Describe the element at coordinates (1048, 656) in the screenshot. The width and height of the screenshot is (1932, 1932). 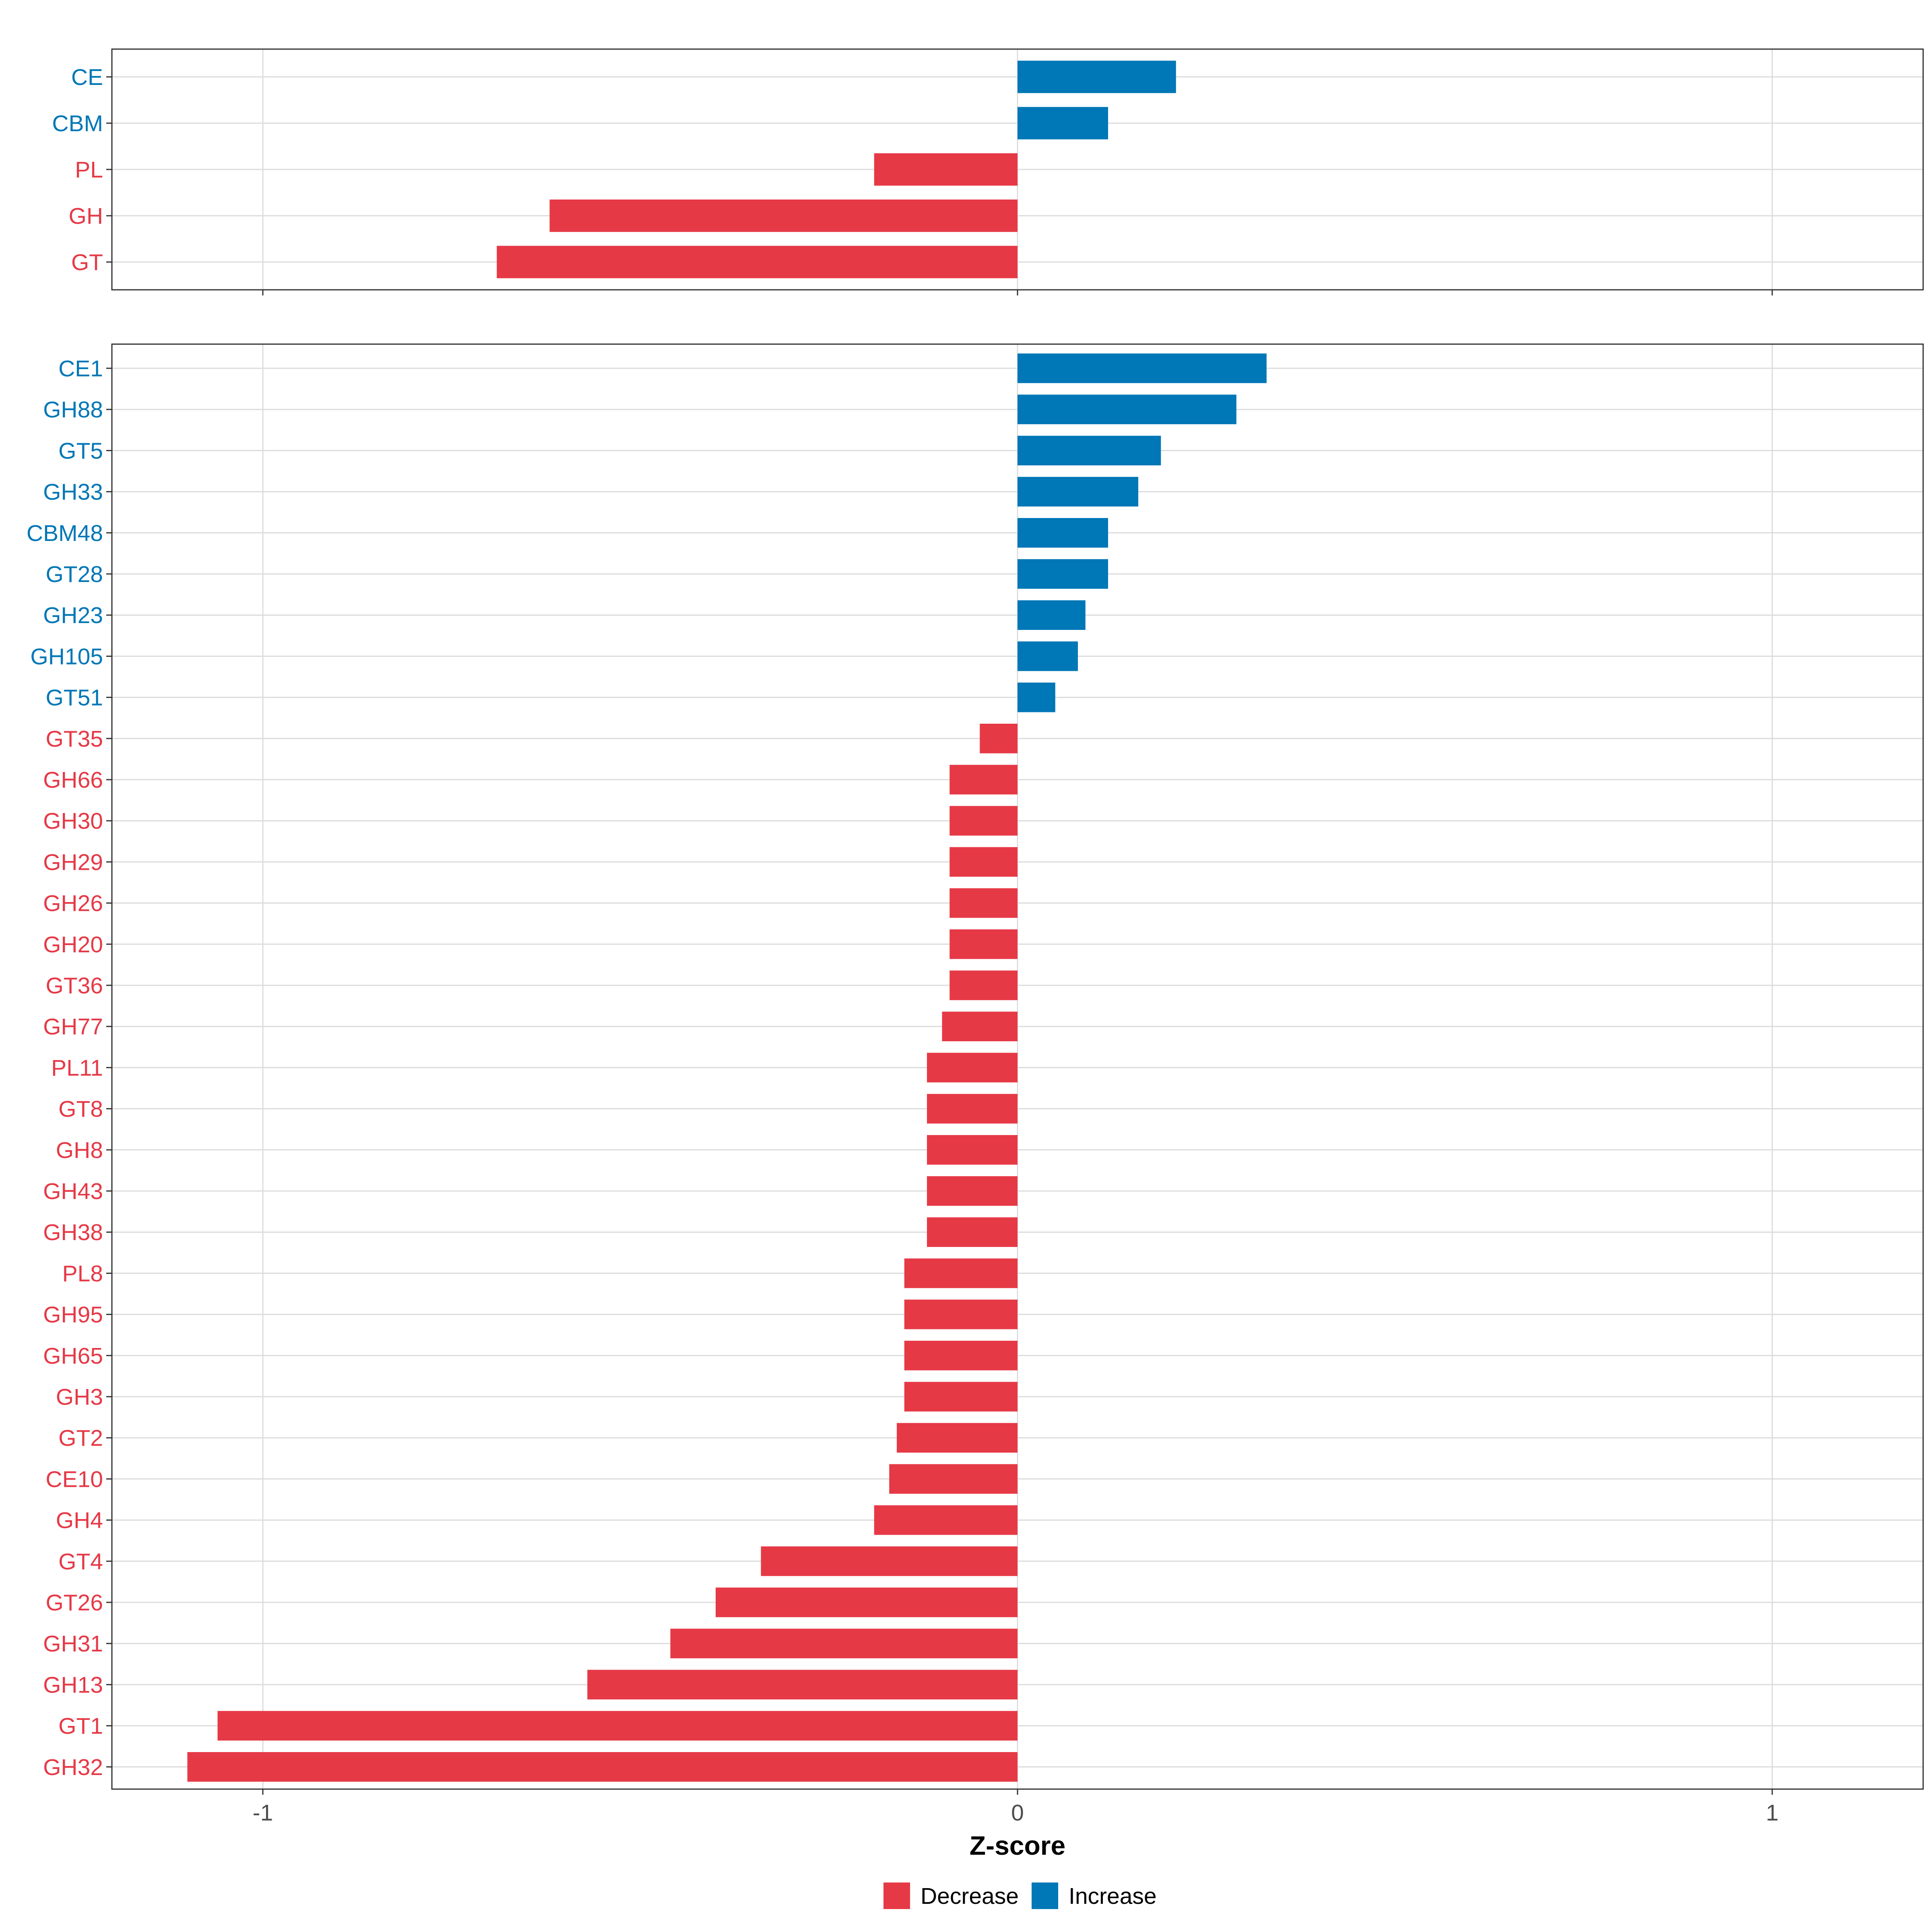
I see `bar-gh105` at that location.